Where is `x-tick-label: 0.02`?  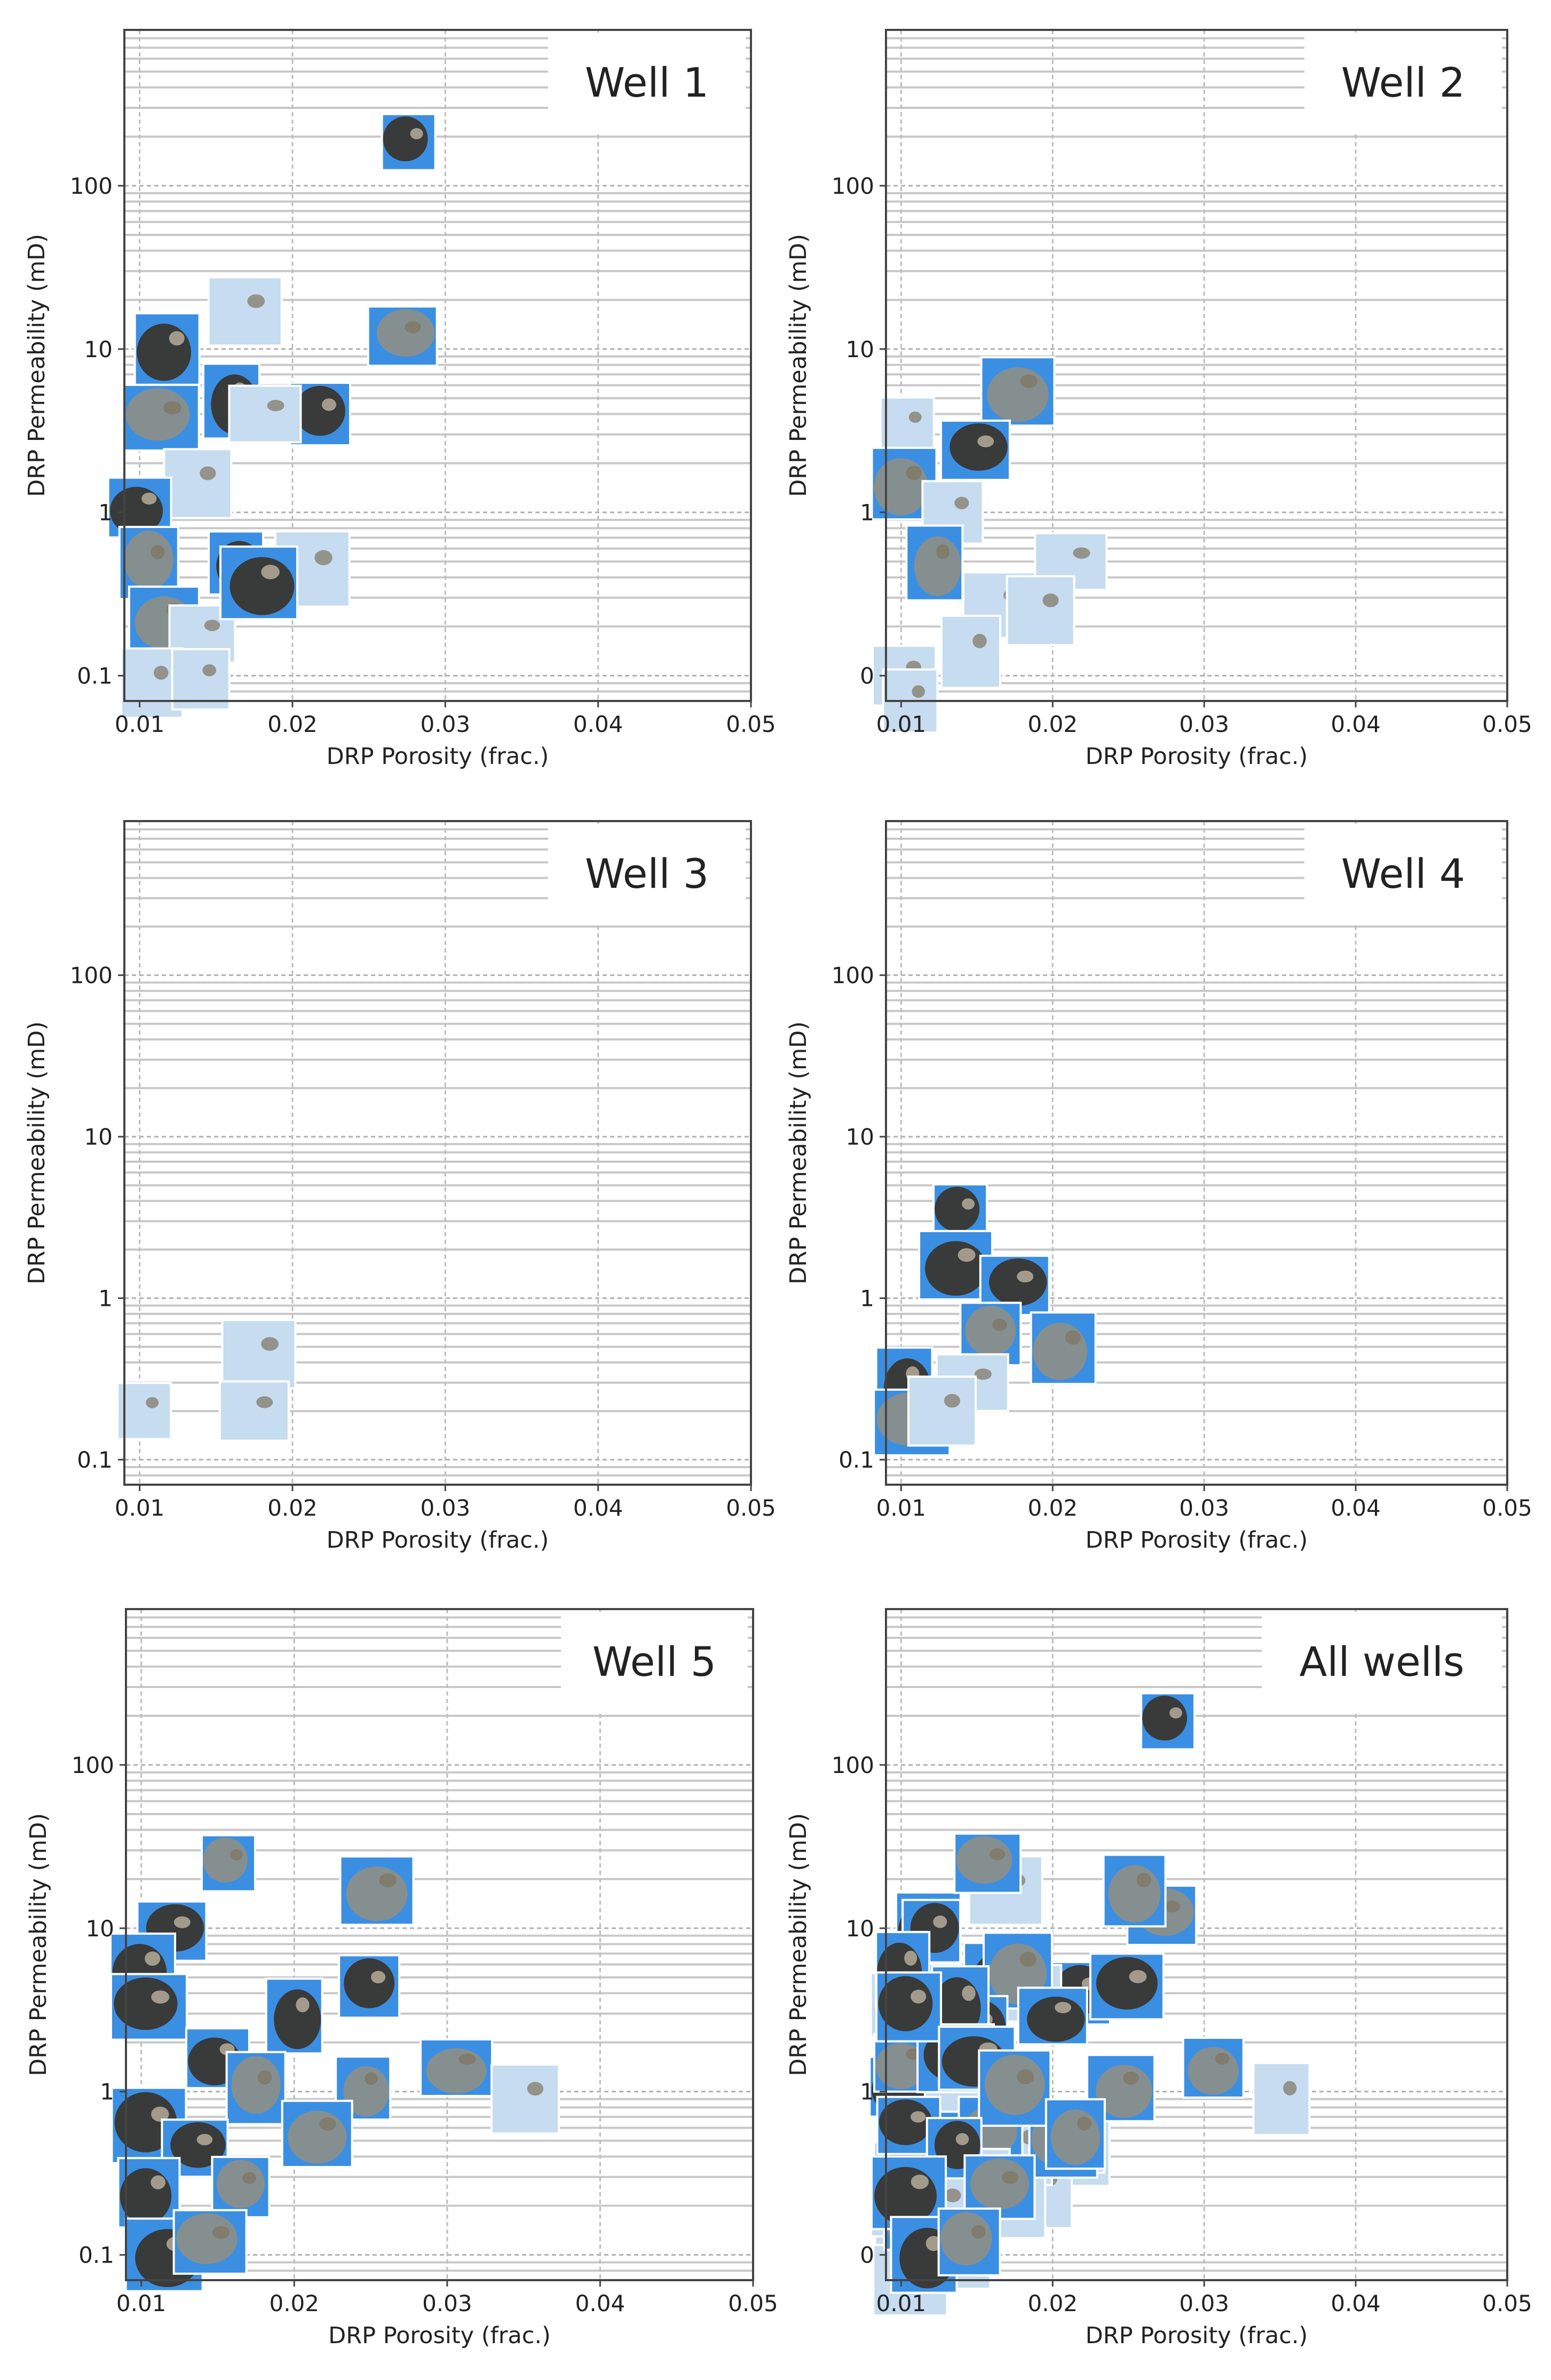
x-tick-label: 0.02 is located at coordinates (294, 2303).